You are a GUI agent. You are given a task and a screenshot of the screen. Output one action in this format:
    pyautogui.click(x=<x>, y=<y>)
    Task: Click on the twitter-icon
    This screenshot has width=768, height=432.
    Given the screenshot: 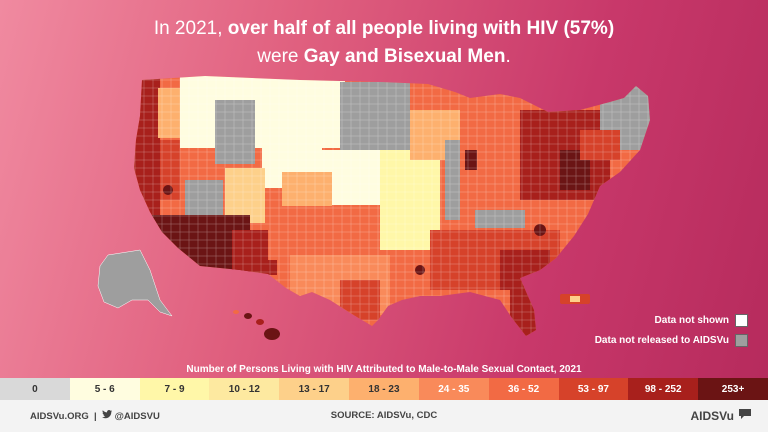 What is the action you would take?
    pyautogui.click(x=108, y=416)
    